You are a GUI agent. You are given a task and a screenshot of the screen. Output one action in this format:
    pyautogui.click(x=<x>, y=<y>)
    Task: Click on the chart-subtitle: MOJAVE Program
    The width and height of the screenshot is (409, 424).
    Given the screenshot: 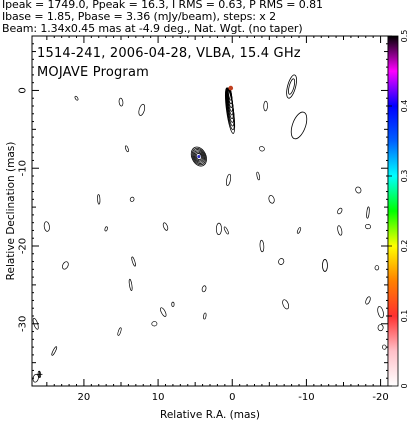 What is the action you would take?
    pyautogui.click(x=93, y=72)
    